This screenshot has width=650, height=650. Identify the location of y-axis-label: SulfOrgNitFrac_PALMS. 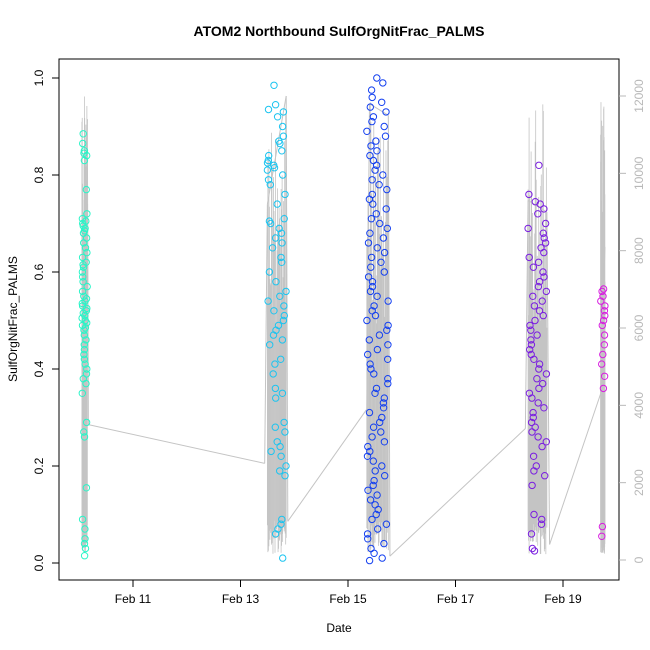
(13, 319).